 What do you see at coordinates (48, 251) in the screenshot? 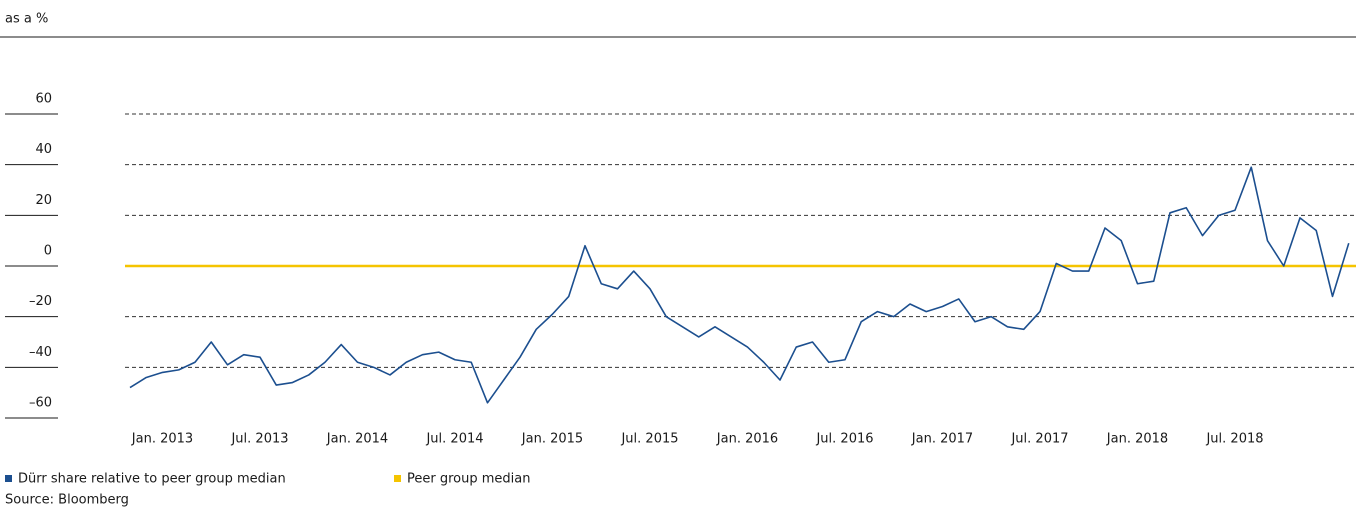
I see `y-tick-label: 0` at bounding box center [48, 251].